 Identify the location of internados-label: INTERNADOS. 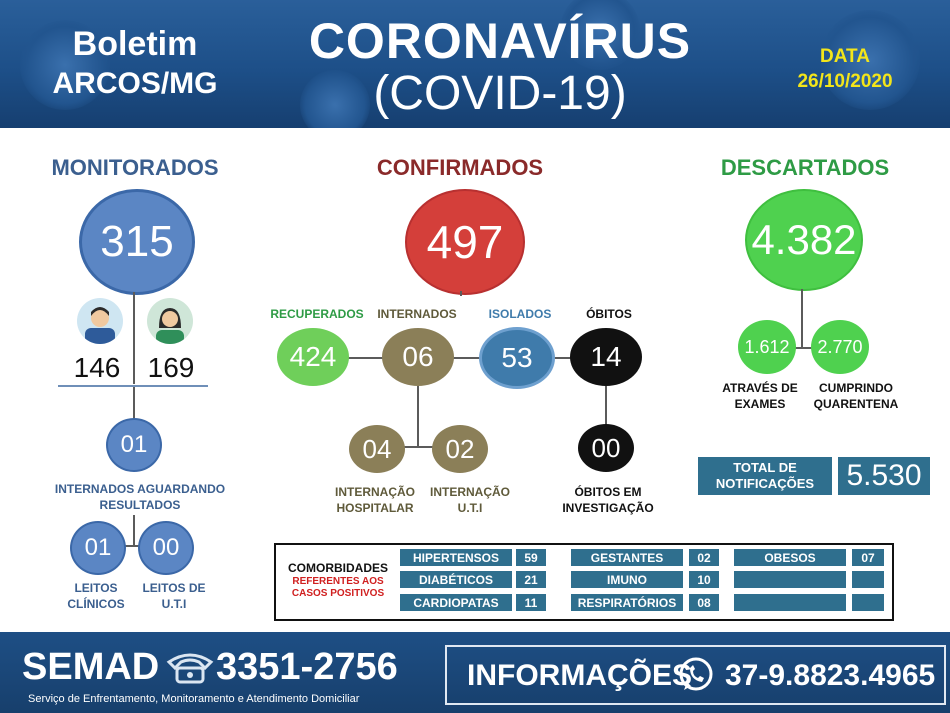
(417, 314).